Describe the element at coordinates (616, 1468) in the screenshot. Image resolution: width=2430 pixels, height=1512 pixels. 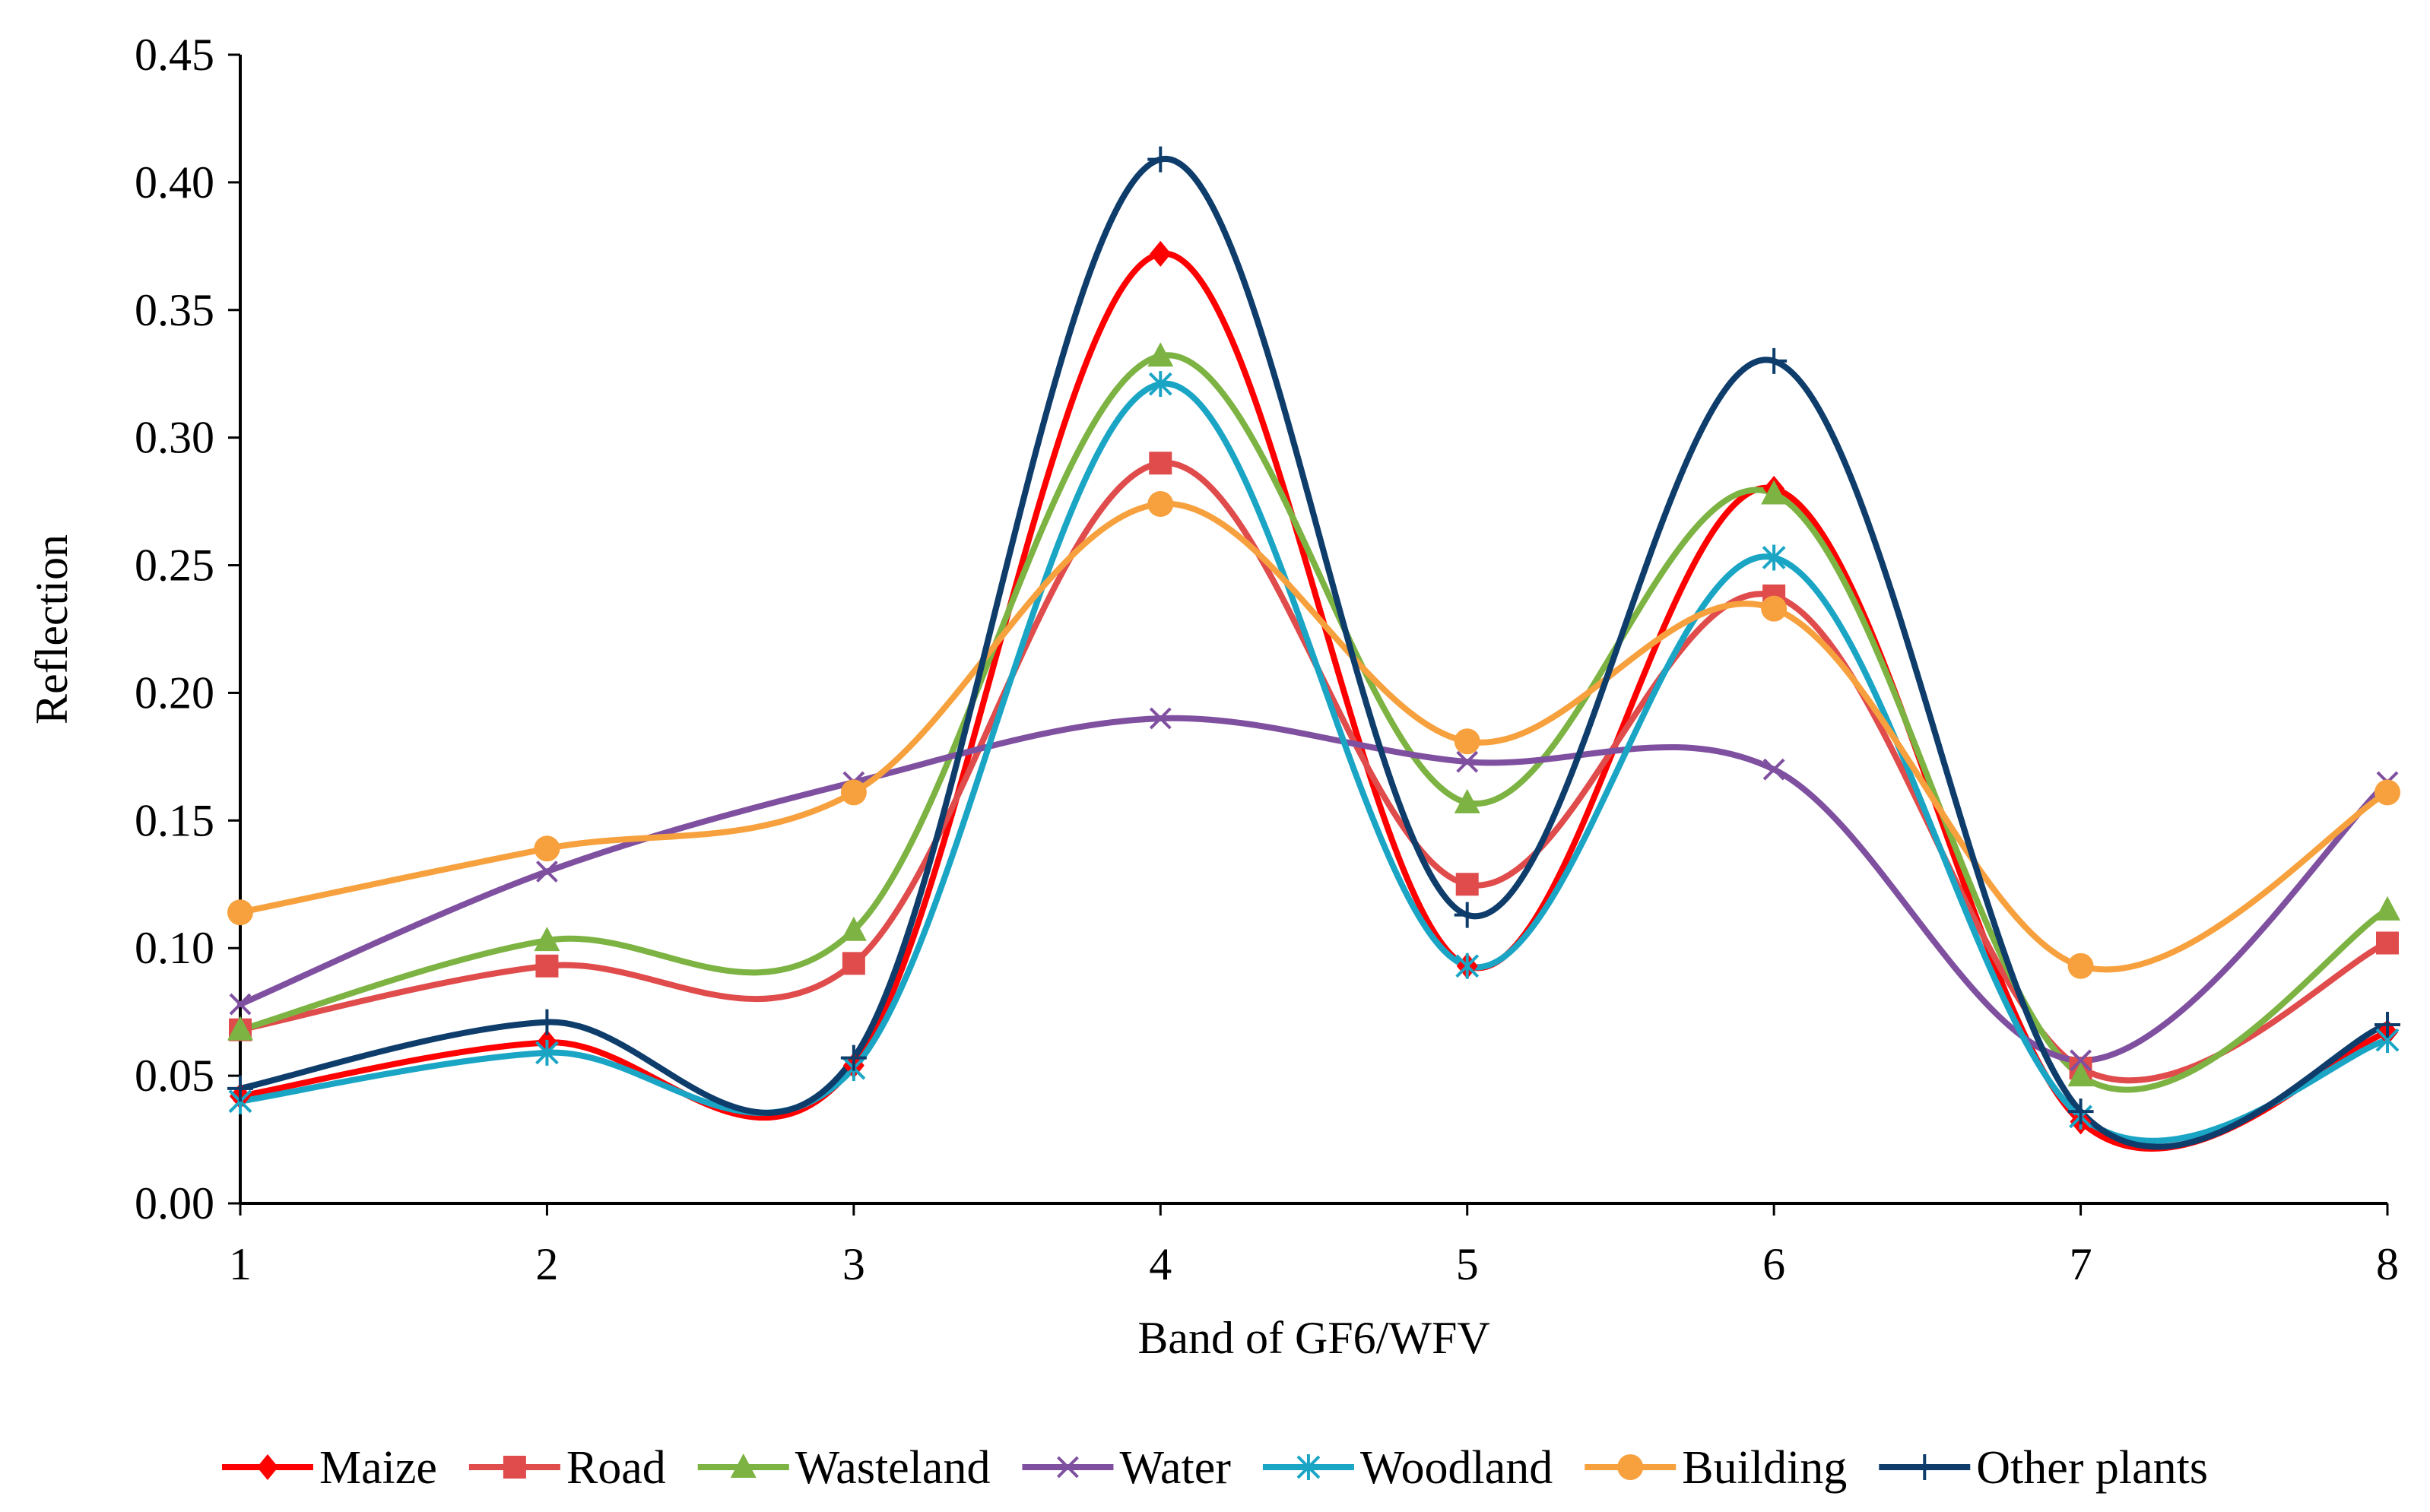
I see `legend-label-road: Road` at that location.